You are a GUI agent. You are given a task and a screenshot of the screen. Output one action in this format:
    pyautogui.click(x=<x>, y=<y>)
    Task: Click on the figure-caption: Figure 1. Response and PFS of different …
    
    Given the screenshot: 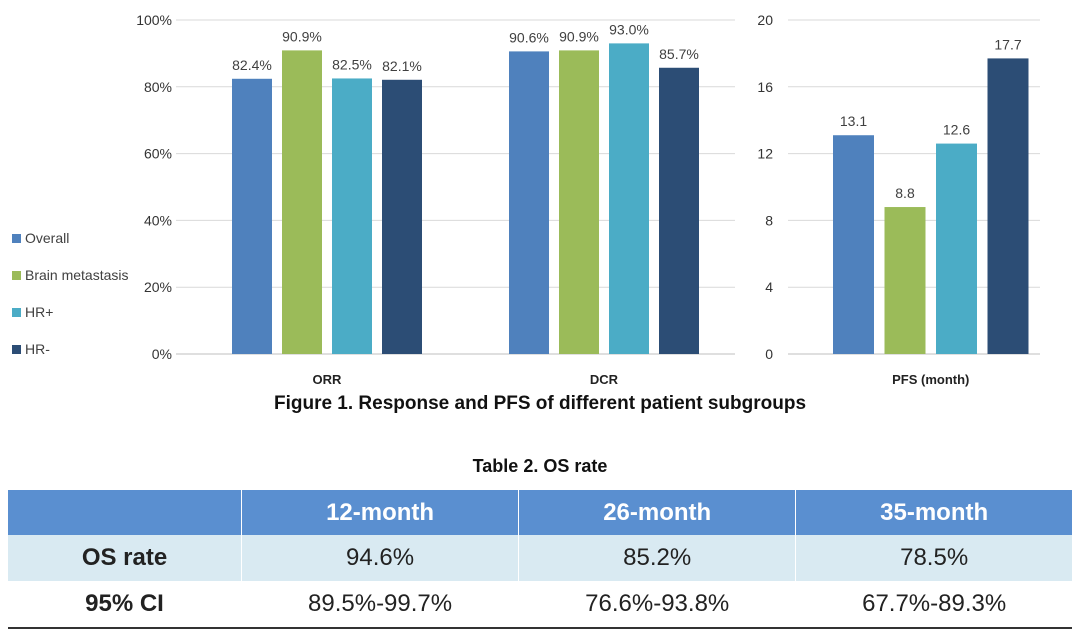 What is the action you would take?
    pyautogui.click(x=540, y=403)
    